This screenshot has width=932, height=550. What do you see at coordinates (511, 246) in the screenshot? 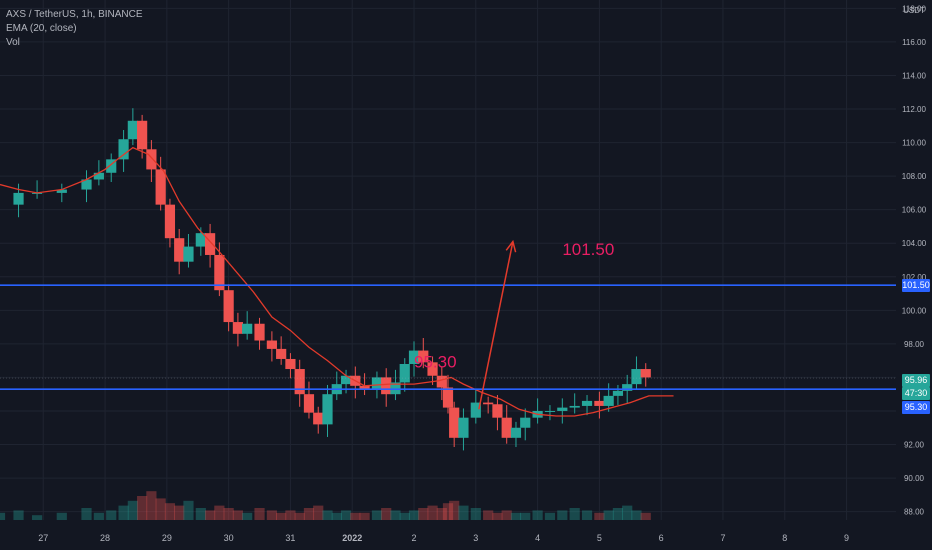
I see `arrow-head` at bounding box center [511, 246].